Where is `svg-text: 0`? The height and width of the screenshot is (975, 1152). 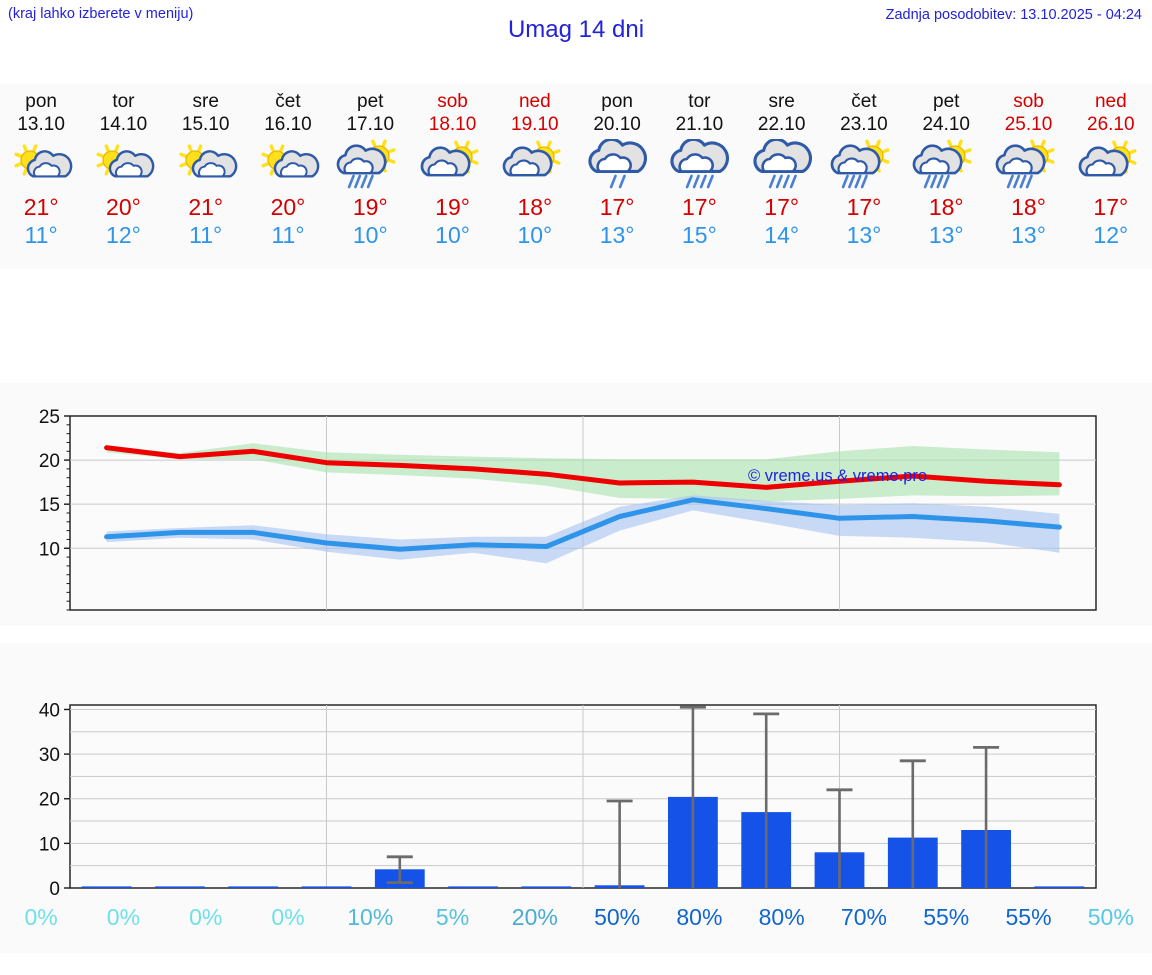
svg-text: 0 is located at coordinates (54, 889).